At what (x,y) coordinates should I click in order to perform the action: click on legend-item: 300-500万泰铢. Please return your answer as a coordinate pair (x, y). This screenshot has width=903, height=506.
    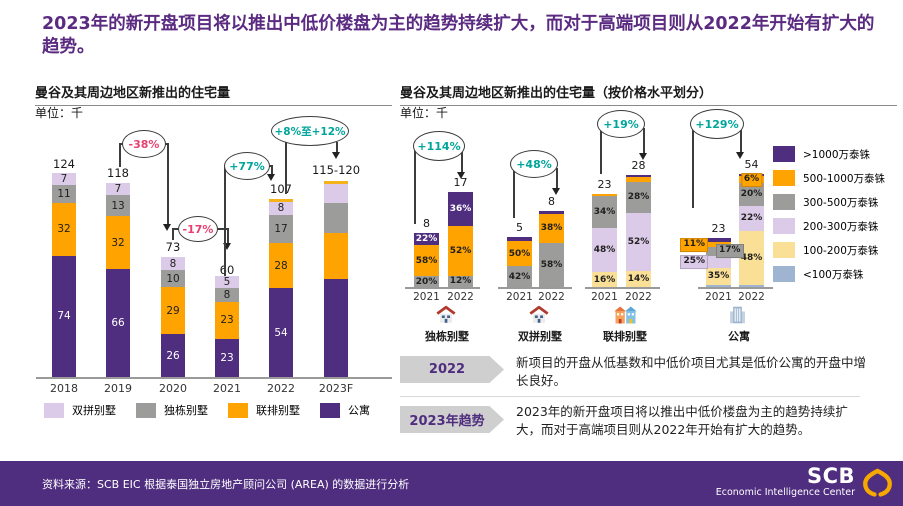
    Looking at the image, I should click on (829, 202).